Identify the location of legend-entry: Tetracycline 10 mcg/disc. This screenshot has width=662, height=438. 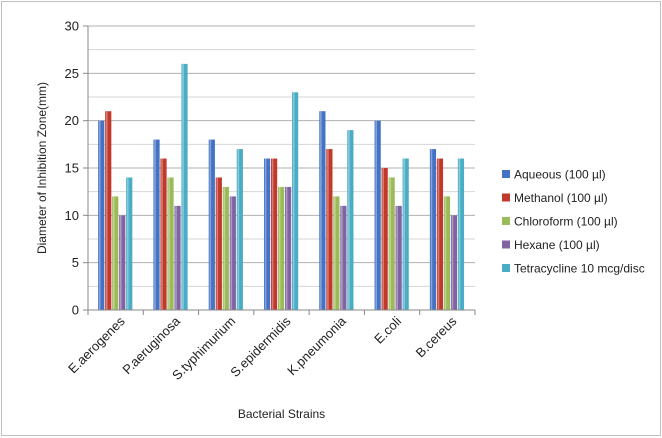
(573, 269).